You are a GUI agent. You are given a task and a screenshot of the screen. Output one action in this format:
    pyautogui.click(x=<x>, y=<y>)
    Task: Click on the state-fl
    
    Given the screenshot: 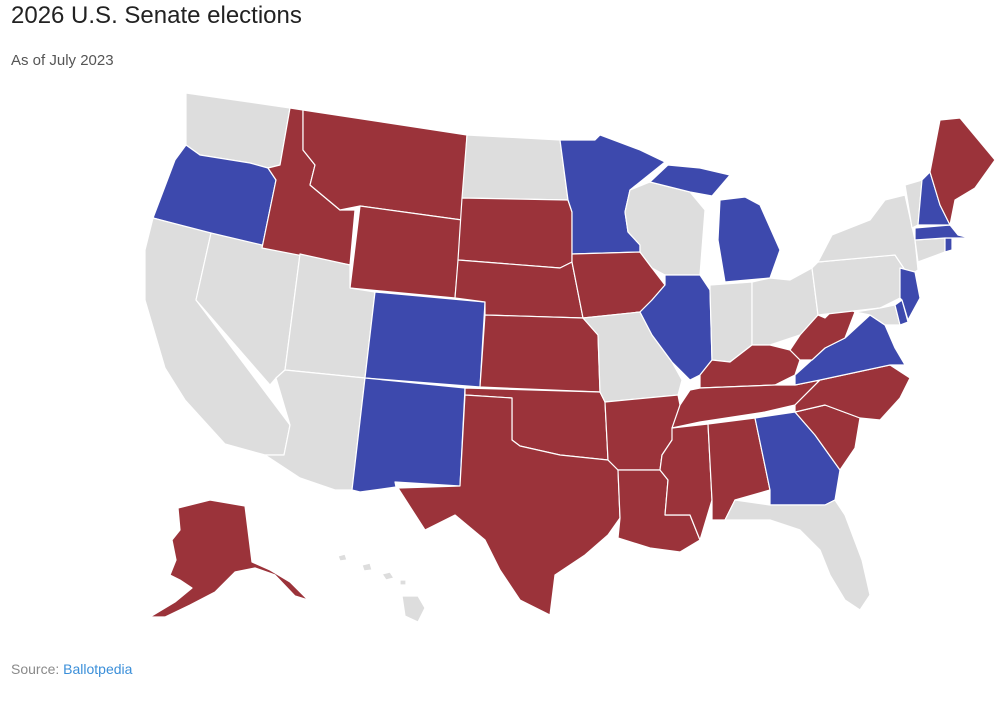 What is the action you would take?
    pyautogui.click(x=797, y=555)
    